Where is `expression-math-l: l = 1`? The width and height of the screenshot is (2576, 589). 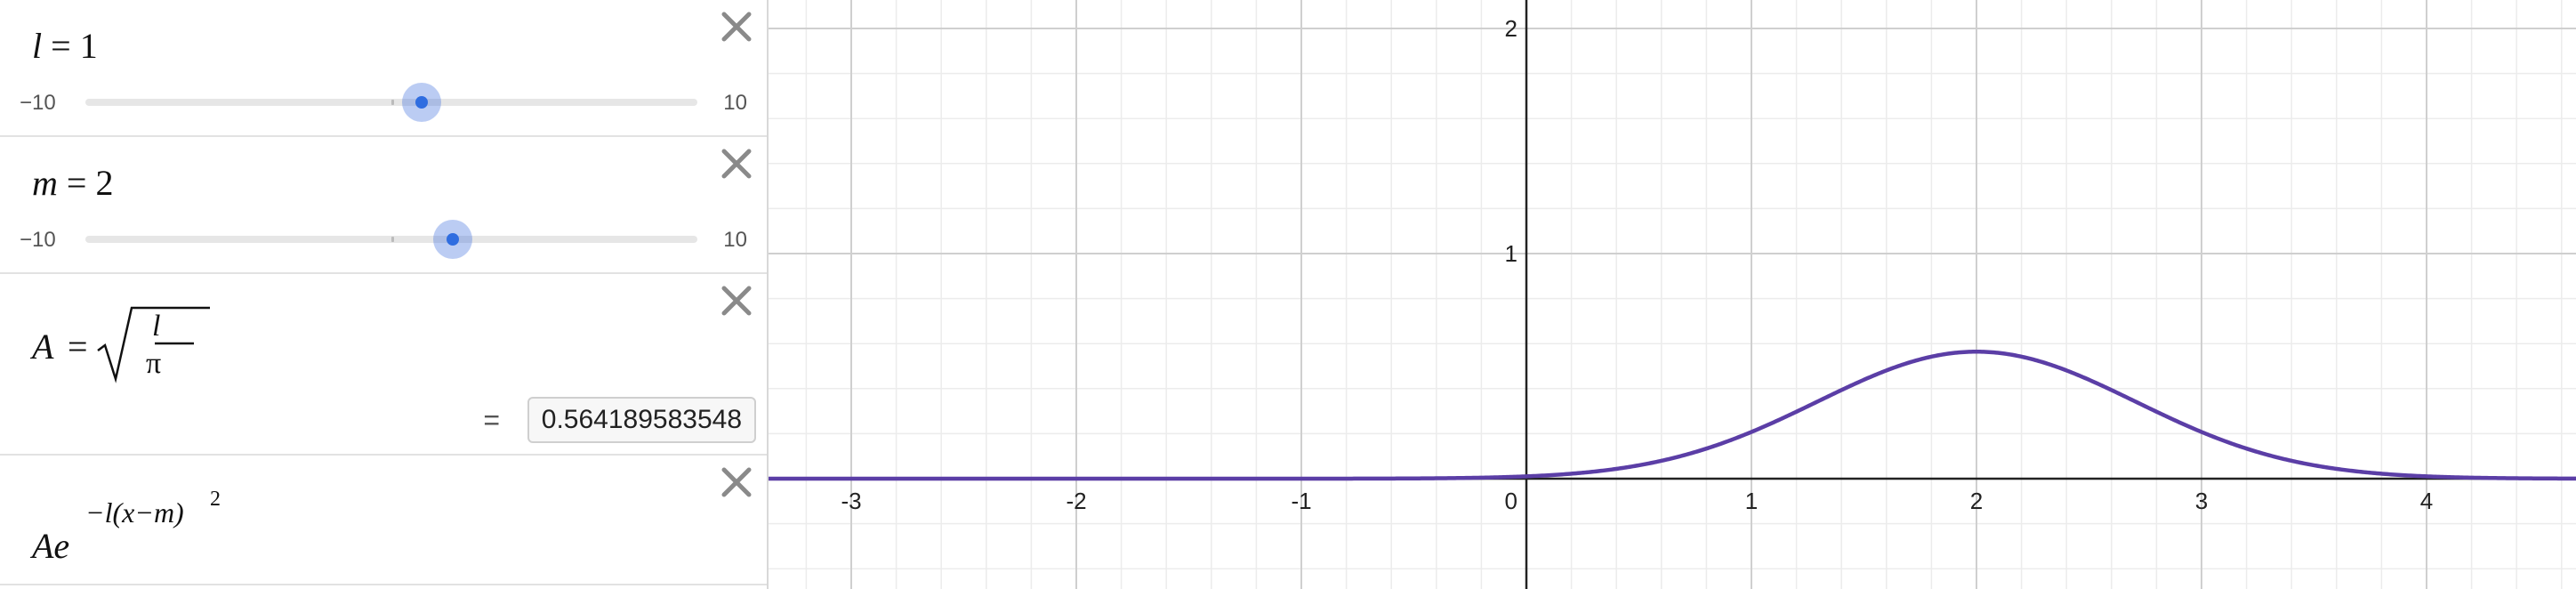 expression-math-l: l = 1 is located at coordinates (65, 46).